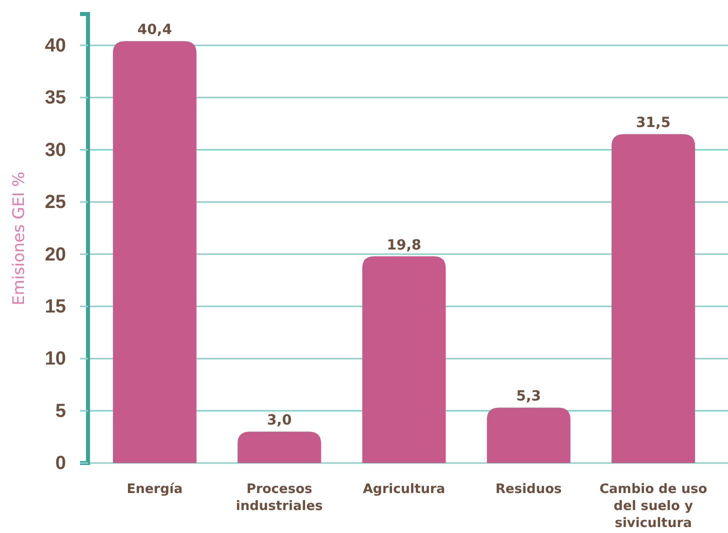 This screenshot has height=533, width=728. I want to click on data-label: 3,0, so click(279, 420).